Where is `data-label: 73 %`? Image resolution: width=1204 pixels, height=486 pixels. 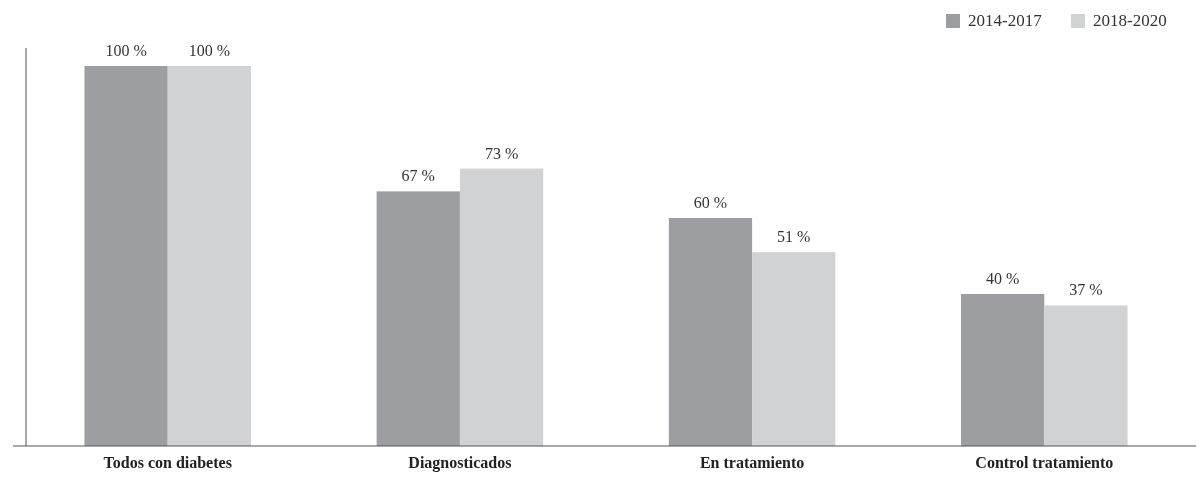
data-label: 73 % is located at coordinates (501, 153).